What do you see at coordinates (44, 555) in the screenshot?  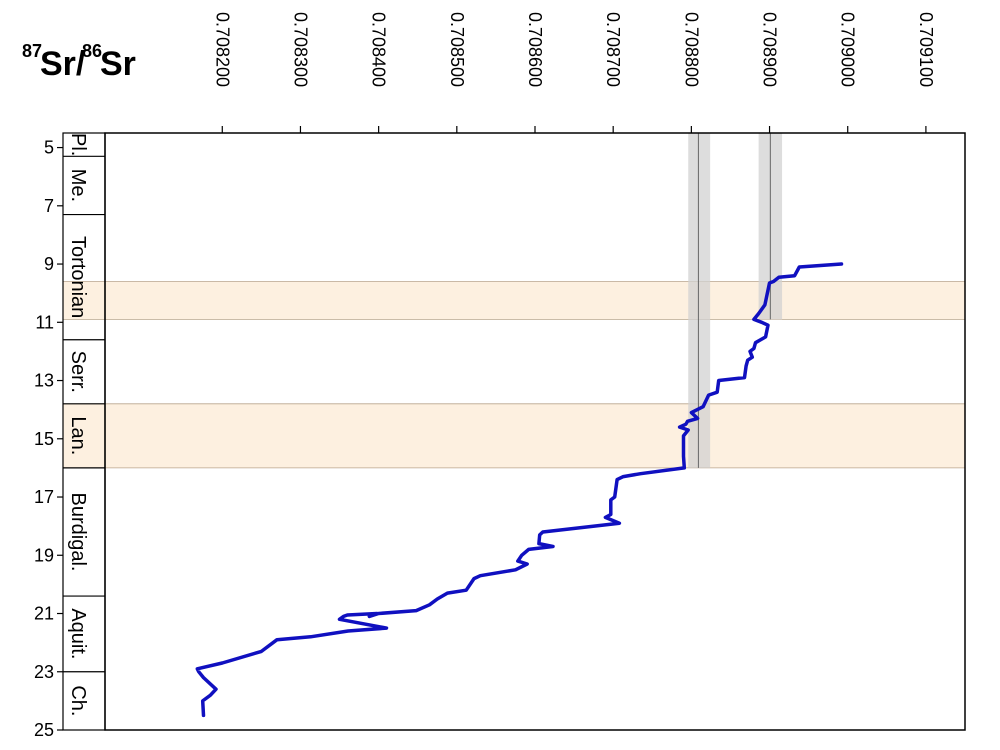 I see `y-tick-label: 19` at bounding box center [44, 555].